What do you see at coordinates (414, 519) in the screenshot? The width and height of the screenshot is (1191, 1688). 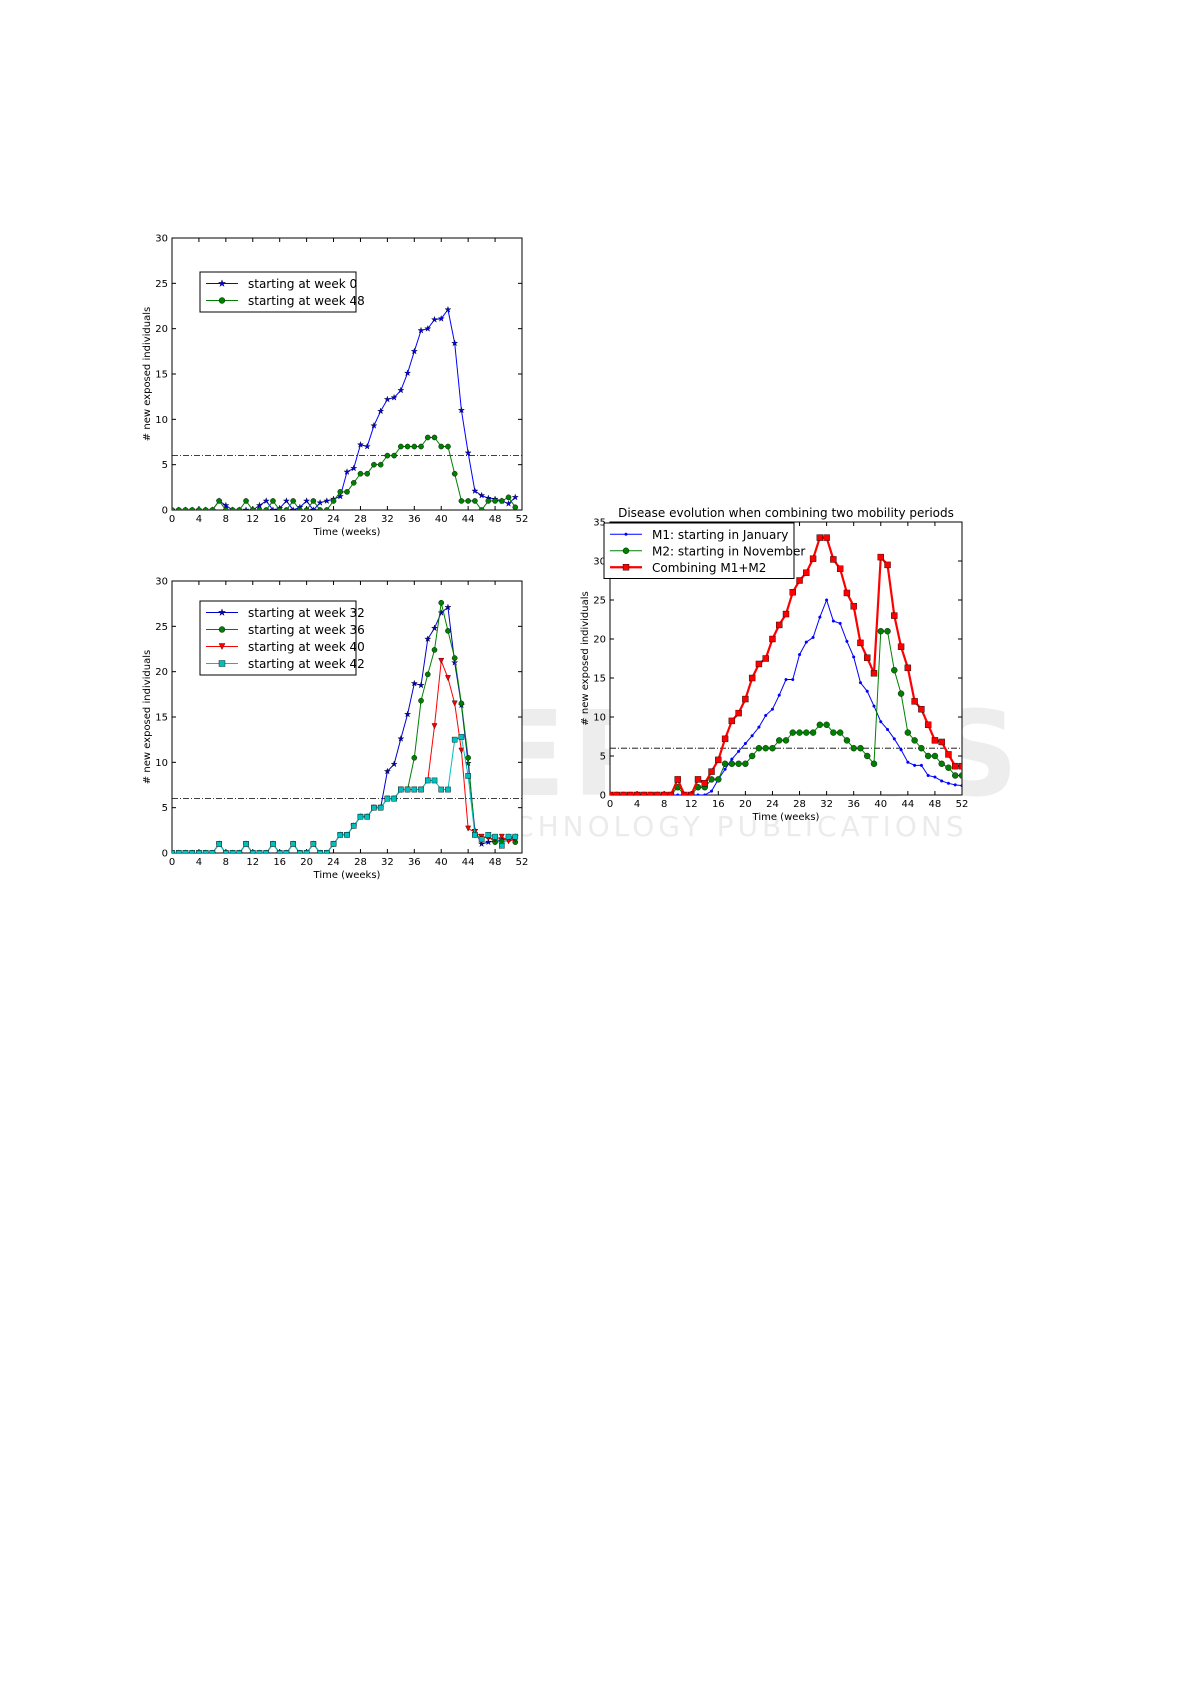 I see `x-tick-label: 36` at bounding box center [414, 519].